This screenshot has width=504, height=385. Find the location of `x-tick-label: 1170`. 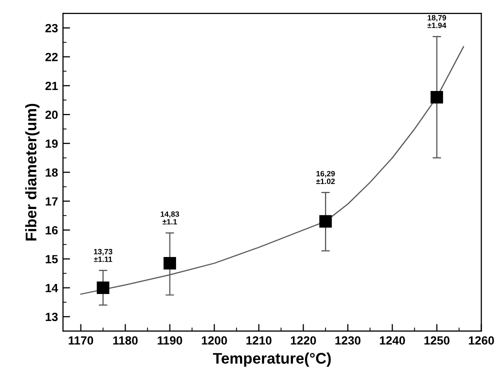

x-tick-label: 1170 is located at coordinates (81, 340).